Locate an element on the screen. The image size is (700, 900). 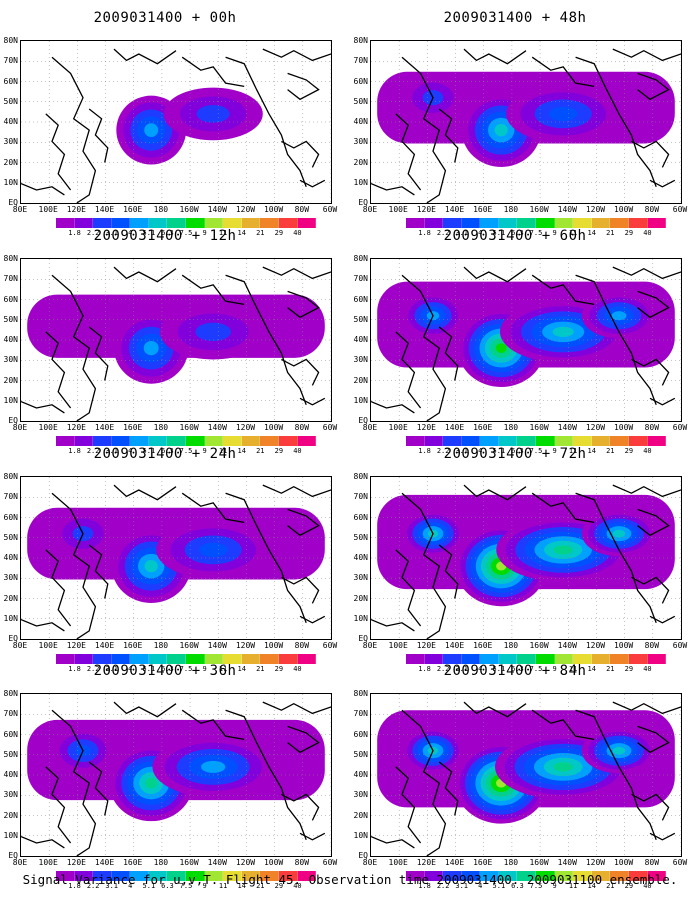
longitude-label: 80E is located at coordinates (370, 645).